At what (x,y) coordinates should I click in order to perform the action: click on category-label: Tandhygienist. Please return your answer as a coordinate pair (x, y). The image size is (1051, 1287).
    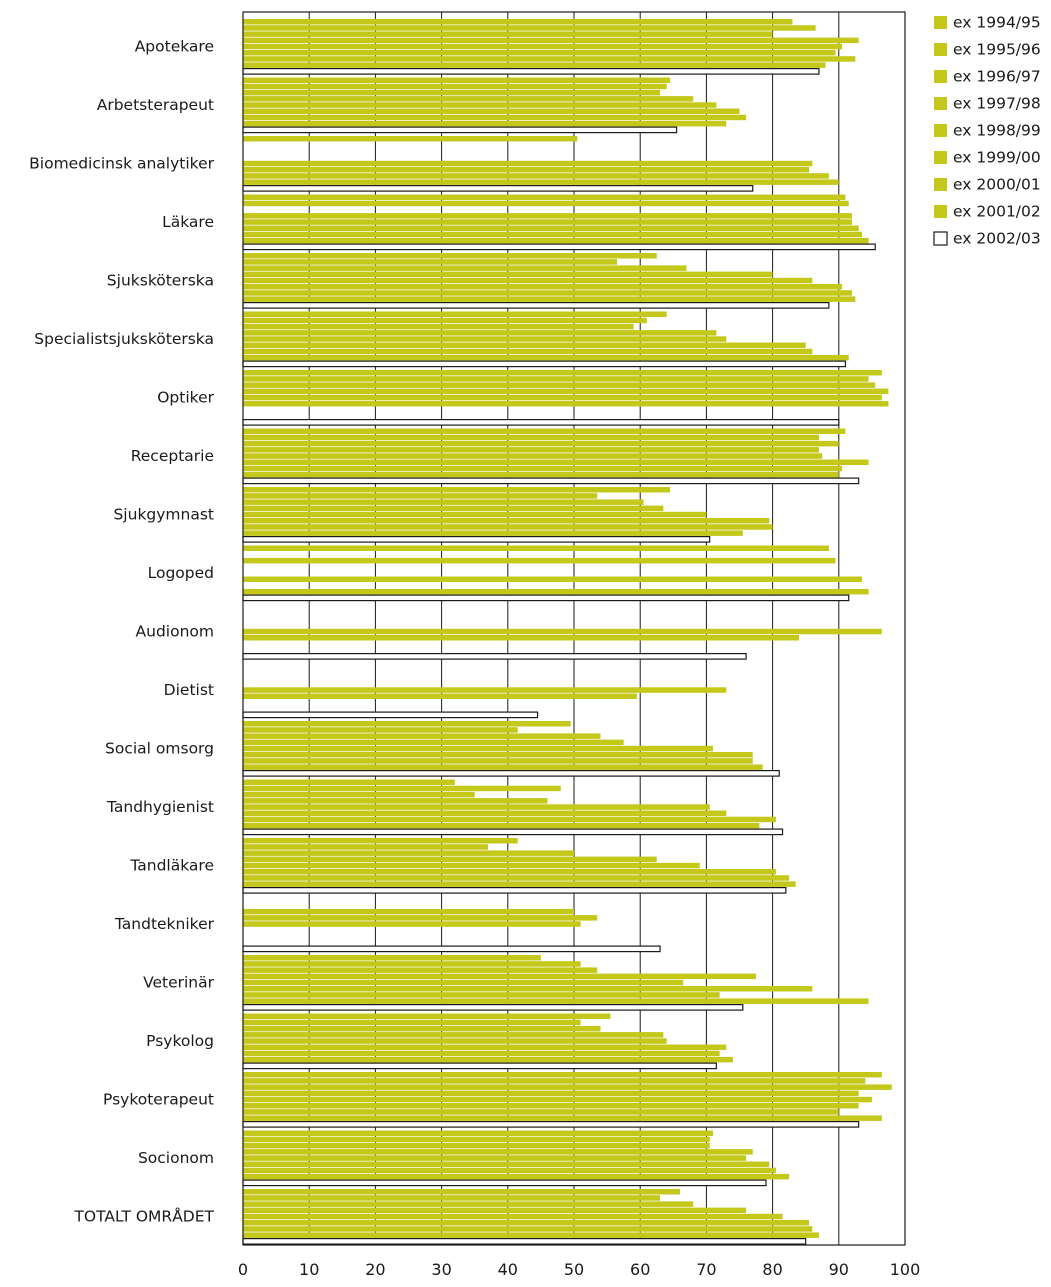
    Looking at the image, I should click on (160, 807).